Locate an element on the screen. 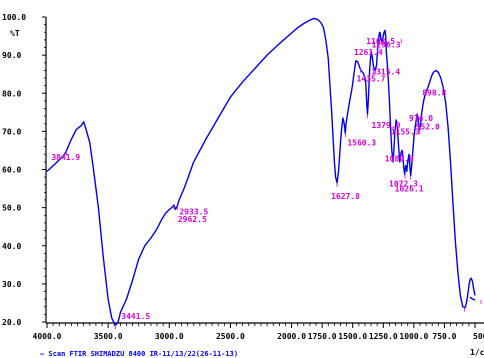 The width and height of the screenshot is (484, 358). y-tick-label: 50.0 is located at coordinates (11, 208).